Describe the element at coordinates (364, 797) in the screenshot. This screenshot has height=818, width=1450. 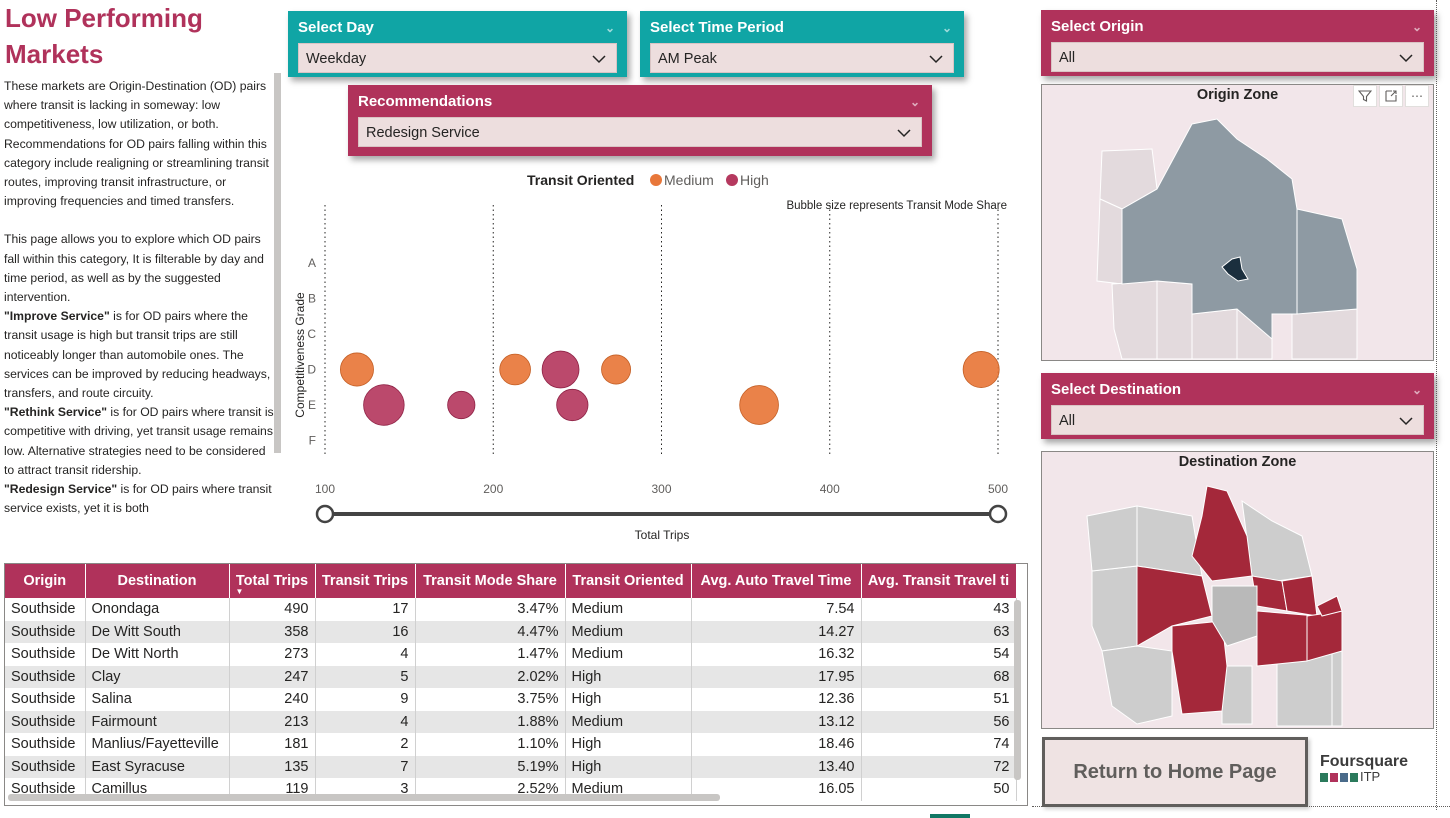
I see `table-horizontal-scrollbar` at that location.